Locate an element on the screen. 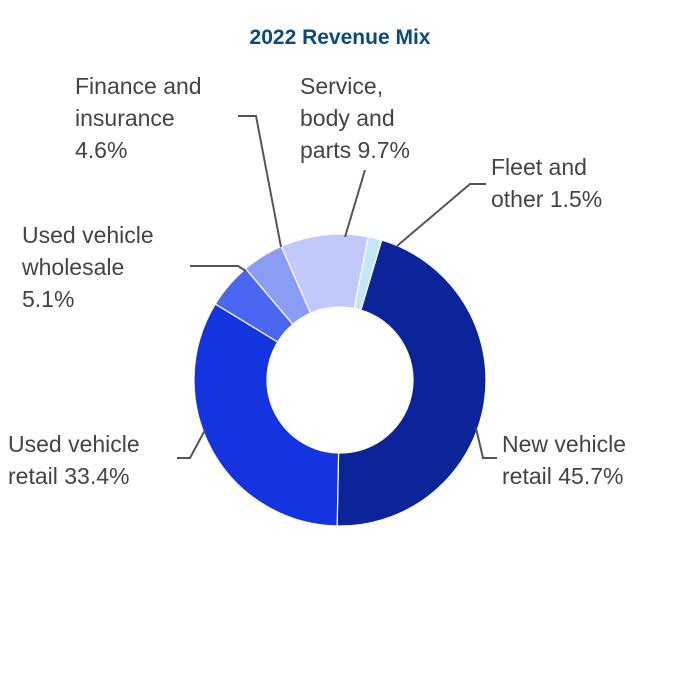  slice-fleet-and-other is located at coordinates (368, 273).